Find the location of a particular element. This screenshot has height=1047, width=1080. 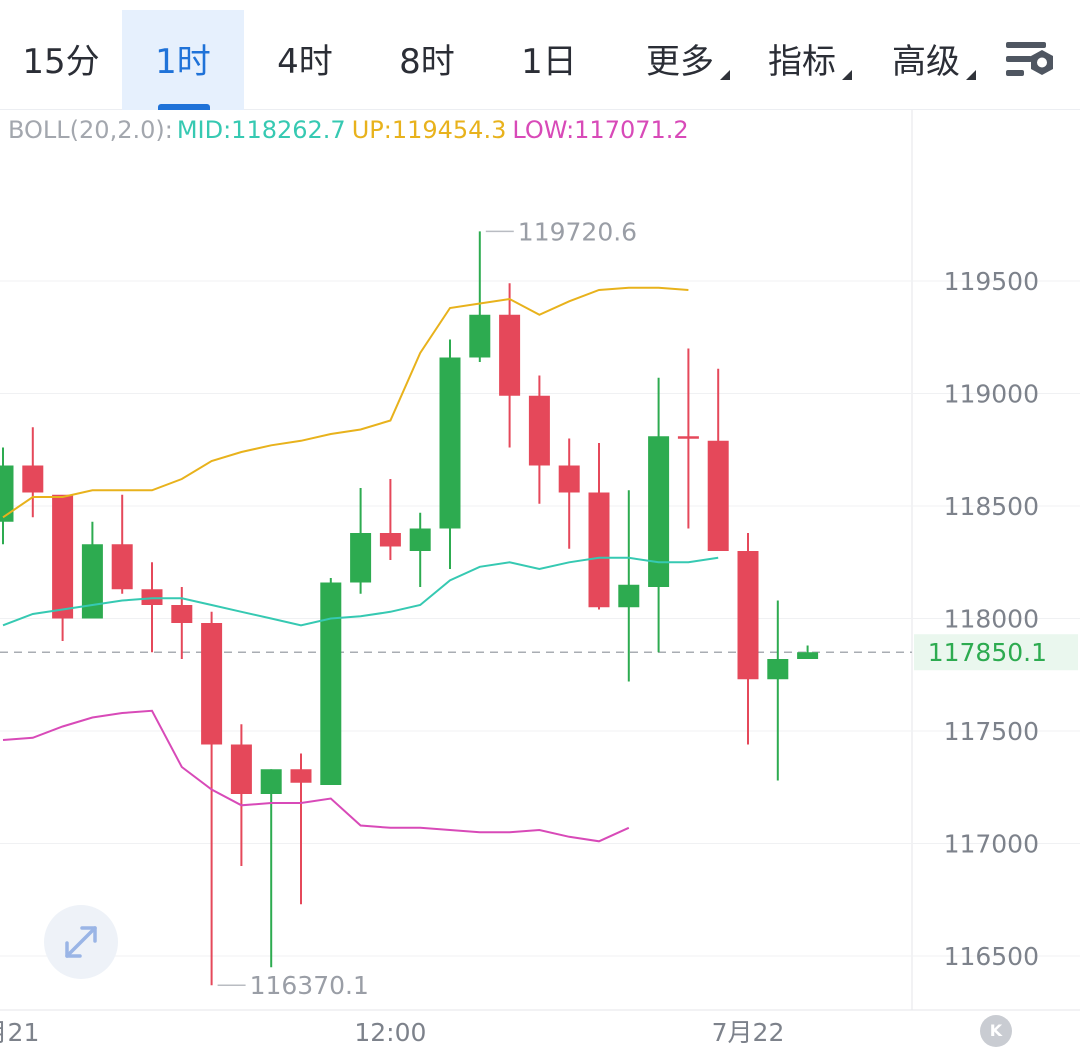

tab-label: 4时 is located at coordinates (305, 62).